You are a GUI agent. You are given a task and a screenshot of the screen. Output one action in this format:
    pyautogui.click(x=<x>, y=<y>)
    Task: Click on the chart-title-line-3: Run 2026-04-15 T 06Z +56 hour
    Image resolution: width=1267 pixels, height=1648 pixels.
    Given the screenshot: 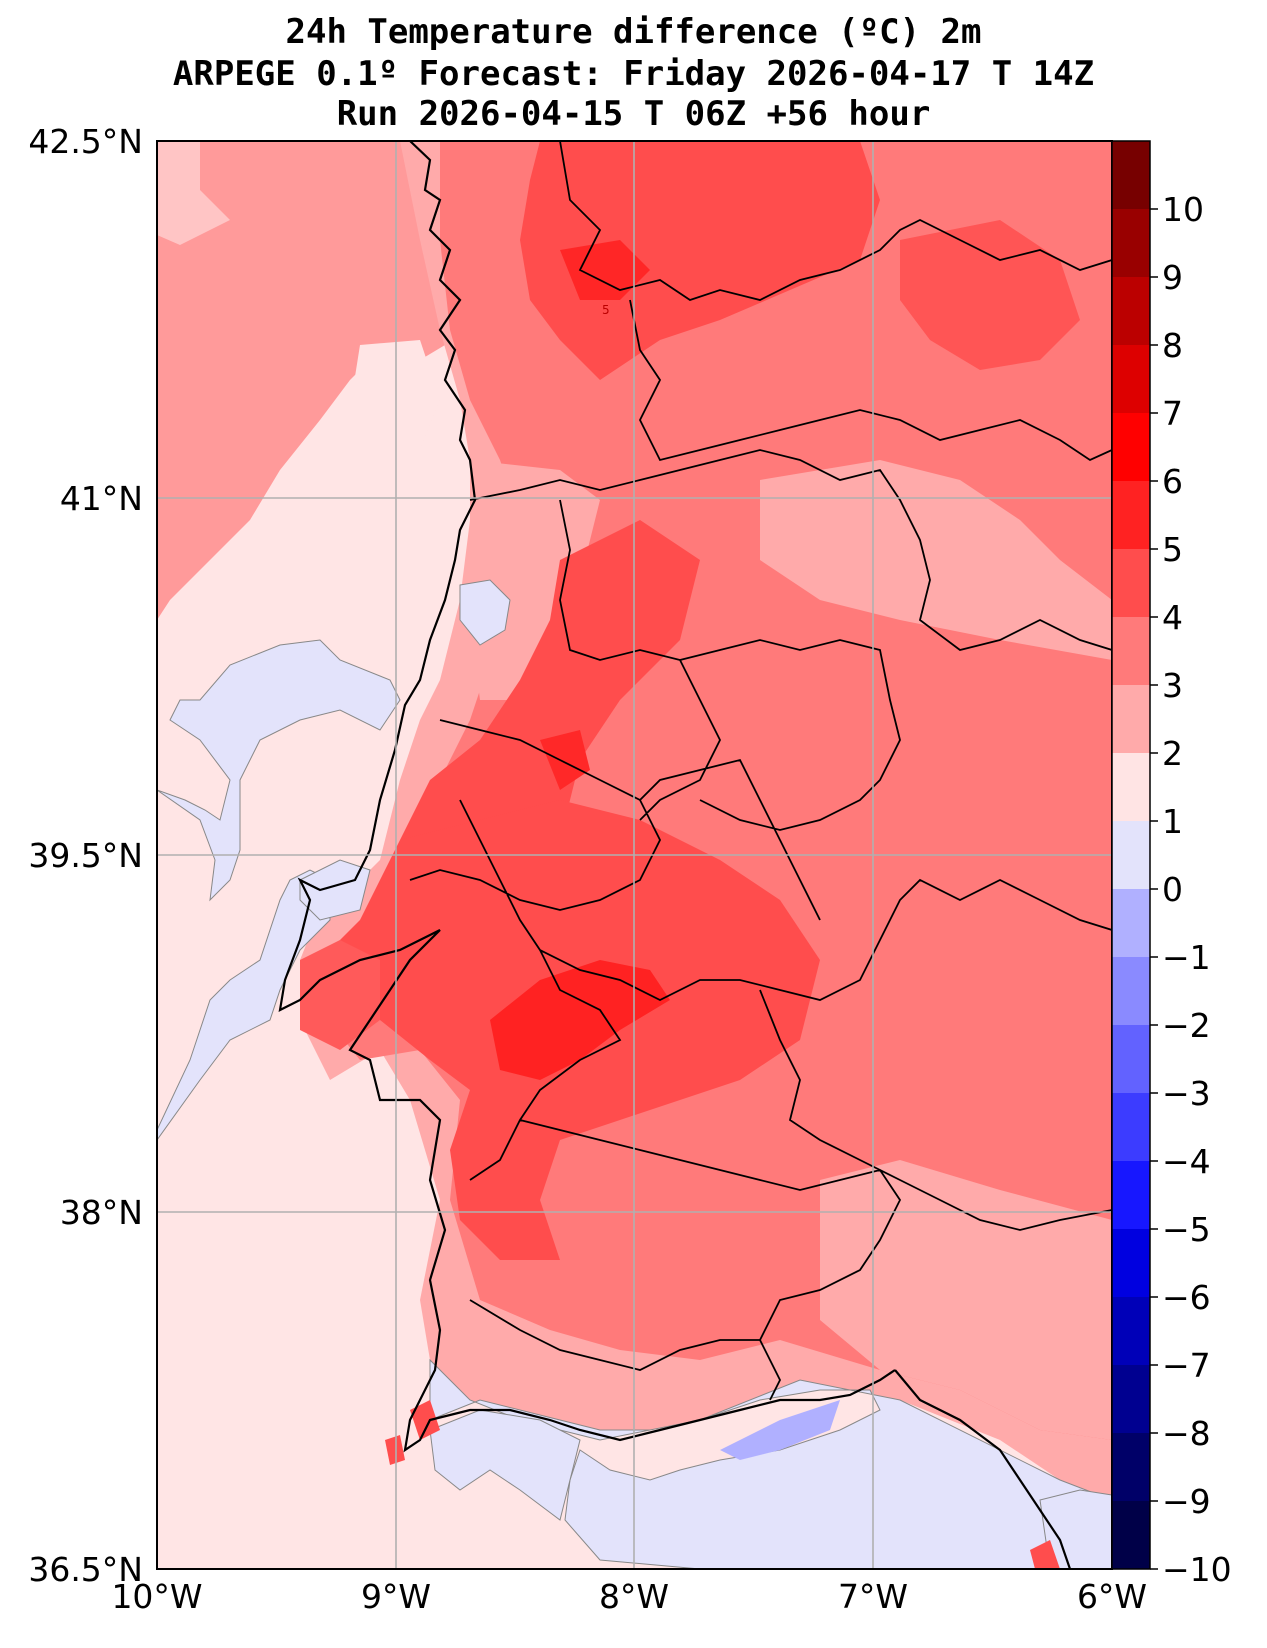 What is the action you would take?
    pyautogui.click(x=633, y=114)
    